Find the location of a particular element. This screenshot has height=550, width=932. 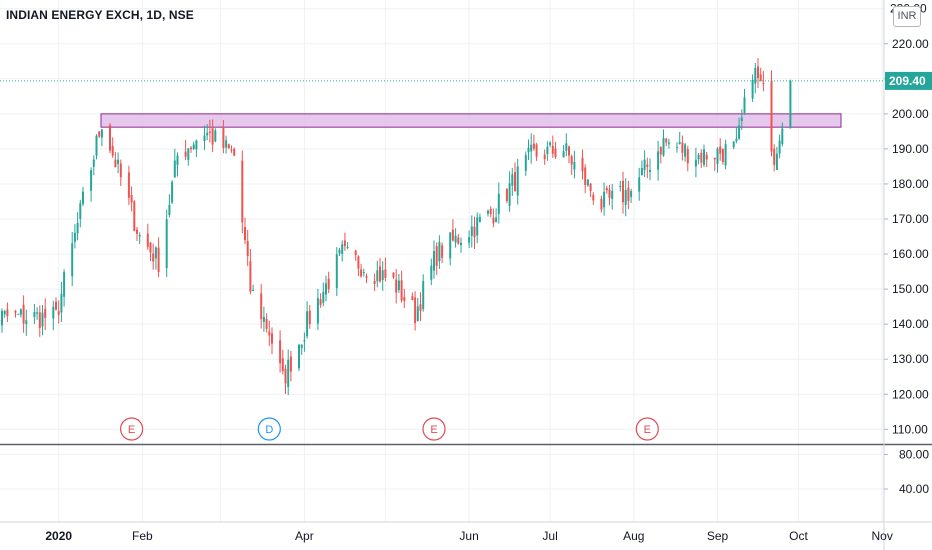

price-tick-label: 180.00 is located at coordinates (910, 184).